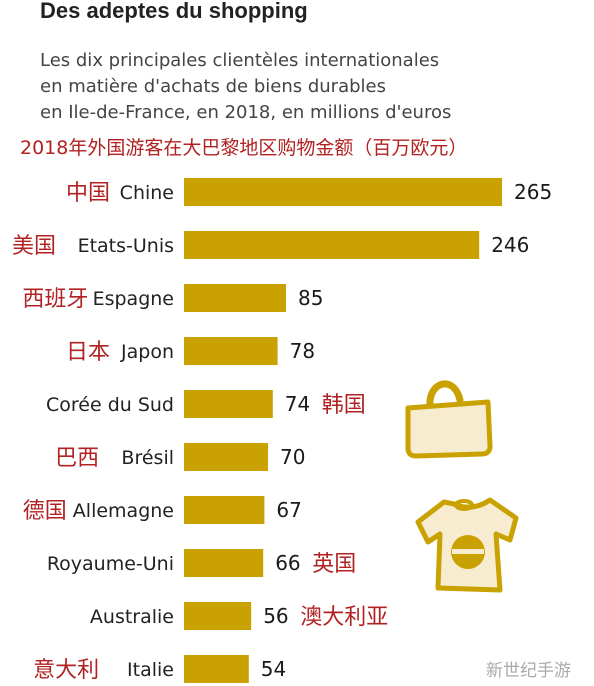 This screenshot has width=594, height=686. I want to click on category-label-cn: 日本, so click(88, 352).